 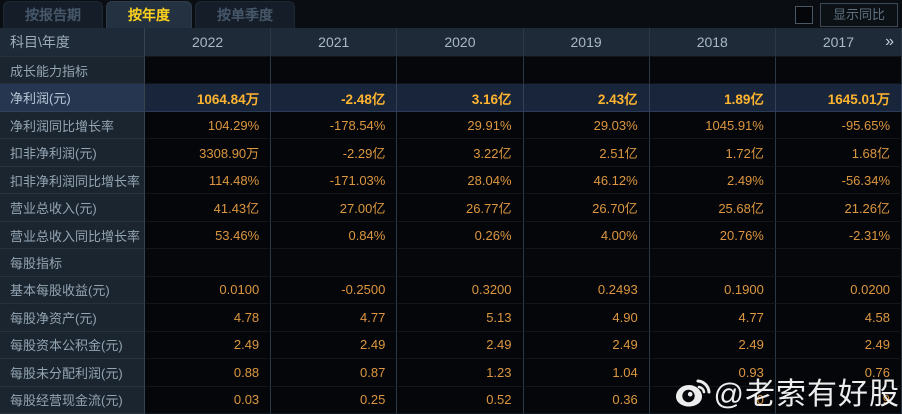 I want to click on value-cell: 1064.84万, so click(x=208, y=98).